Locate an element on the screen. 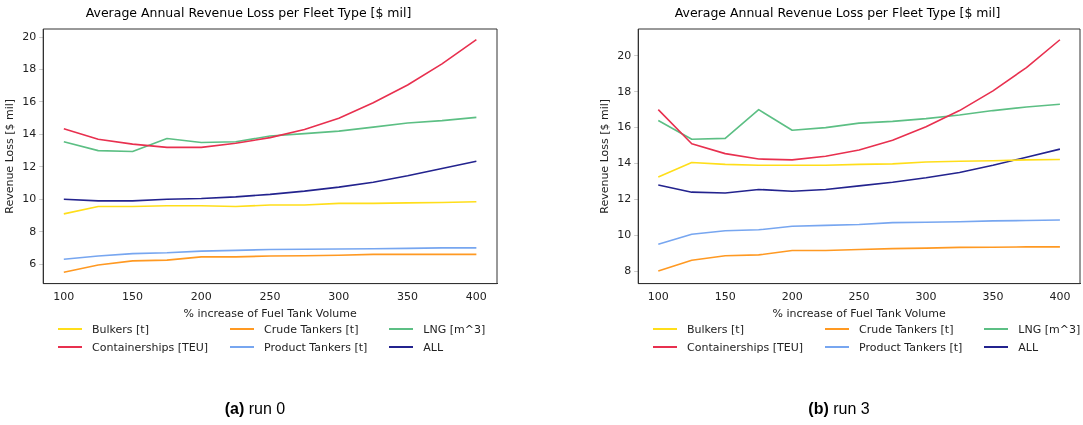 Image resolution: width=1083 pixels, height=425 pixels. text: (b) run 3 is located at coordinates (839, 409).